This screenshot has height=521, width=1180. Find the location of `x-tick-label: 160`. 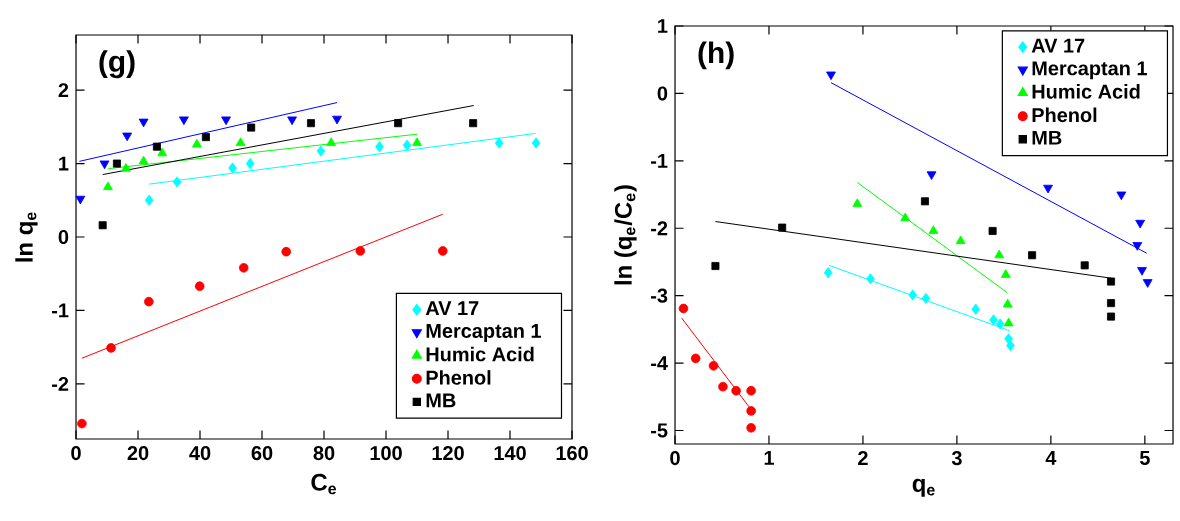

x-tick-label: 160 is located at coordinates (572, 453).